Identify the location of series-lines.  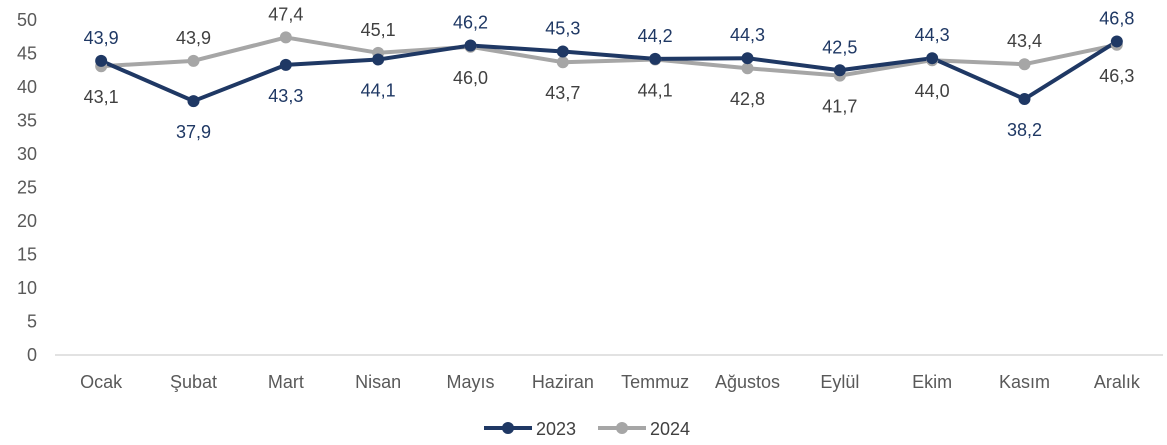
(609, 69).